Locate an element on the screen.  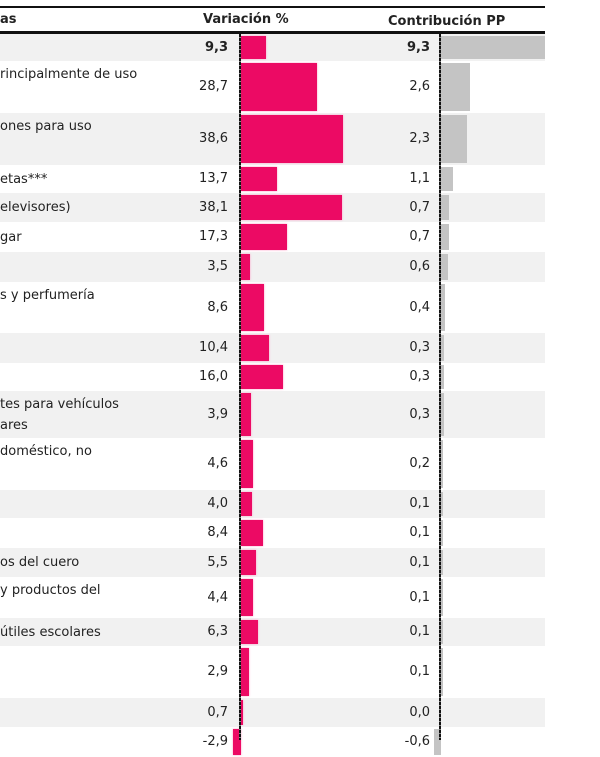
contribution-value: 0,2 is located at coordinates (419, 463).